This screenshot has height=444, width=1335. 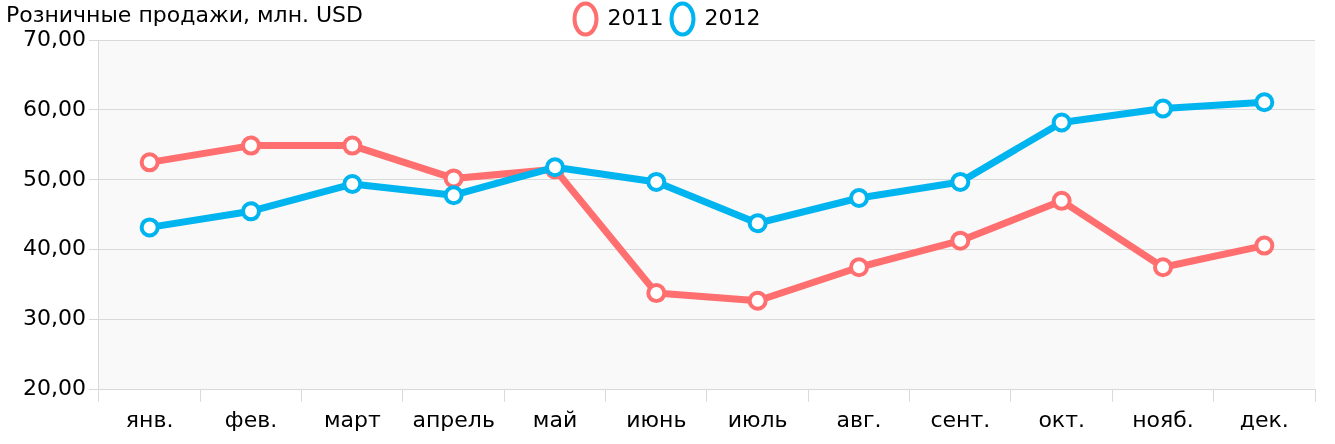 What do you see at coordinates (54, 248) in the screenshot?
I see `y-tick-label: 40,00` at bounding box center [54, 248].